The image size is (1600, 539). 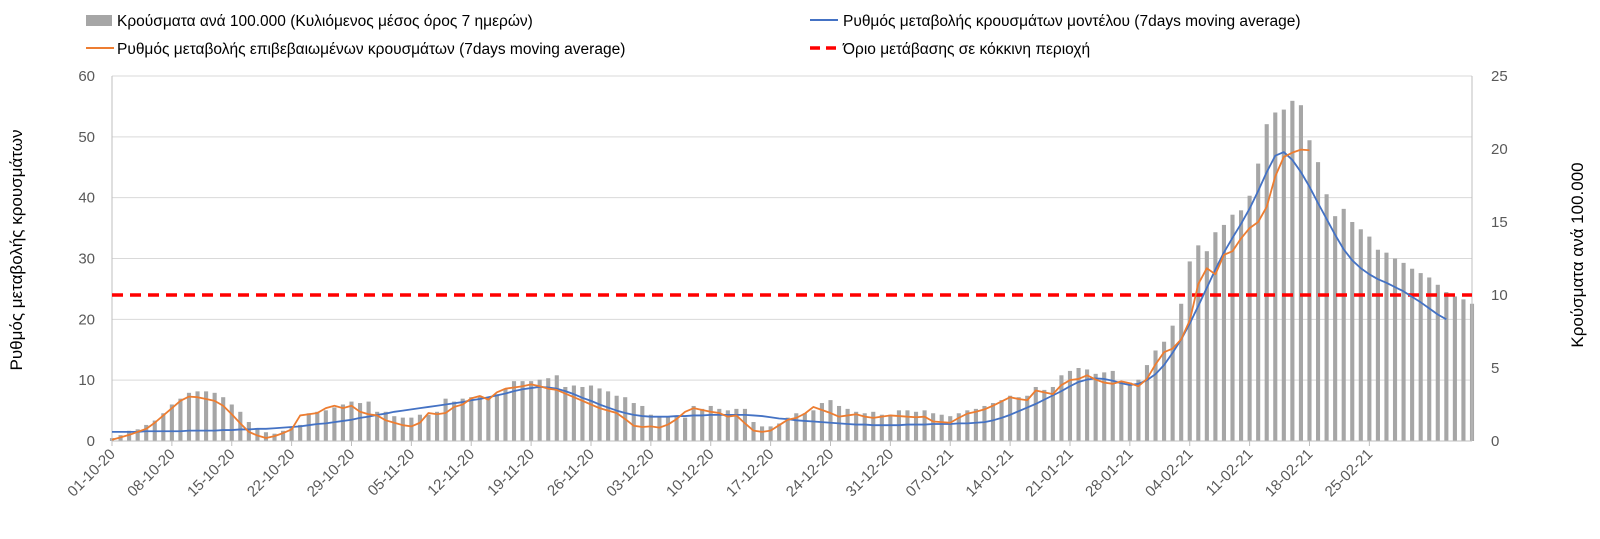 I want to click on x-tick-label: 31-12-20, so click(x=870, y=473).